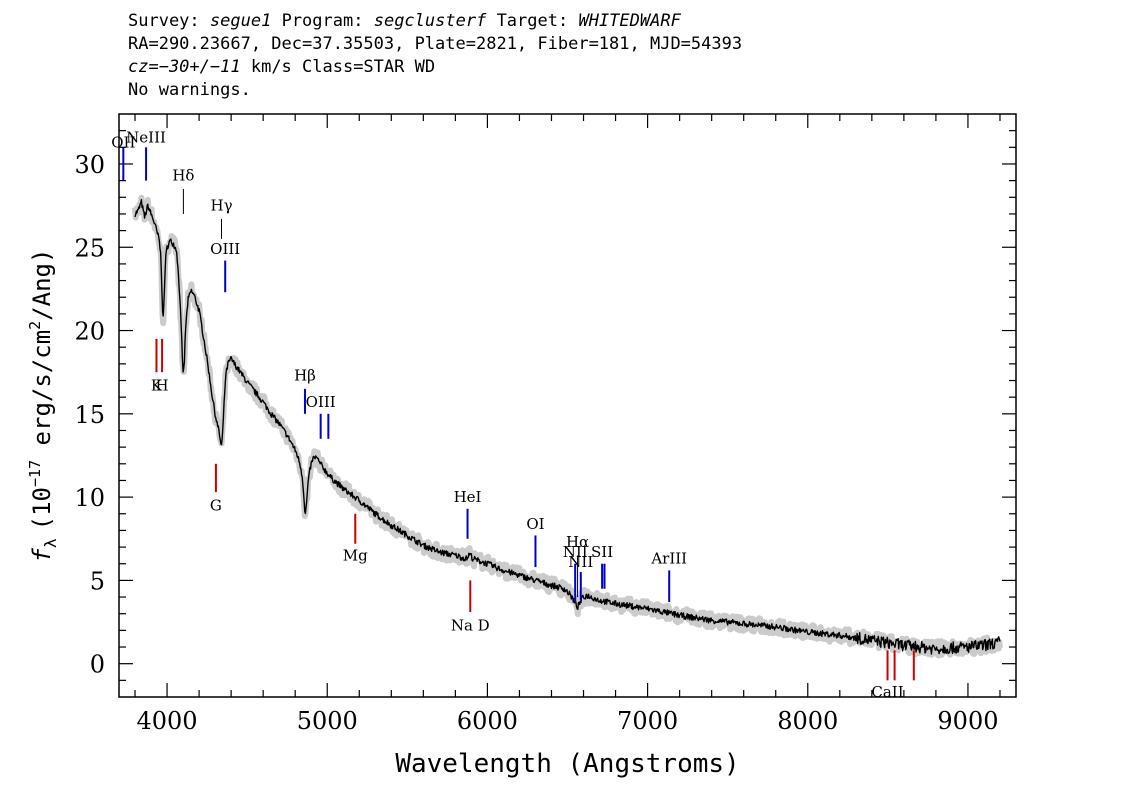 This screenshot has height=810, width=1134. What do you see at coordinates (89, 498) in the screenshot?
I see `y-tick-label: 10` at bounding box center [89, 498].